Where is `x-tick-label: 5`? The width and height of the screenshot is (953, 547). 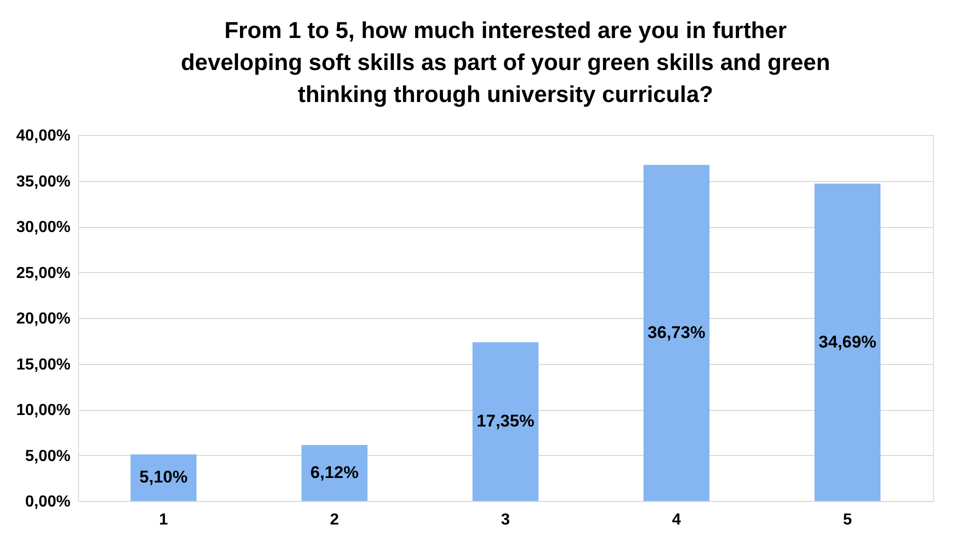
x-tick-label: 5 is located at coordinates (847, 520).